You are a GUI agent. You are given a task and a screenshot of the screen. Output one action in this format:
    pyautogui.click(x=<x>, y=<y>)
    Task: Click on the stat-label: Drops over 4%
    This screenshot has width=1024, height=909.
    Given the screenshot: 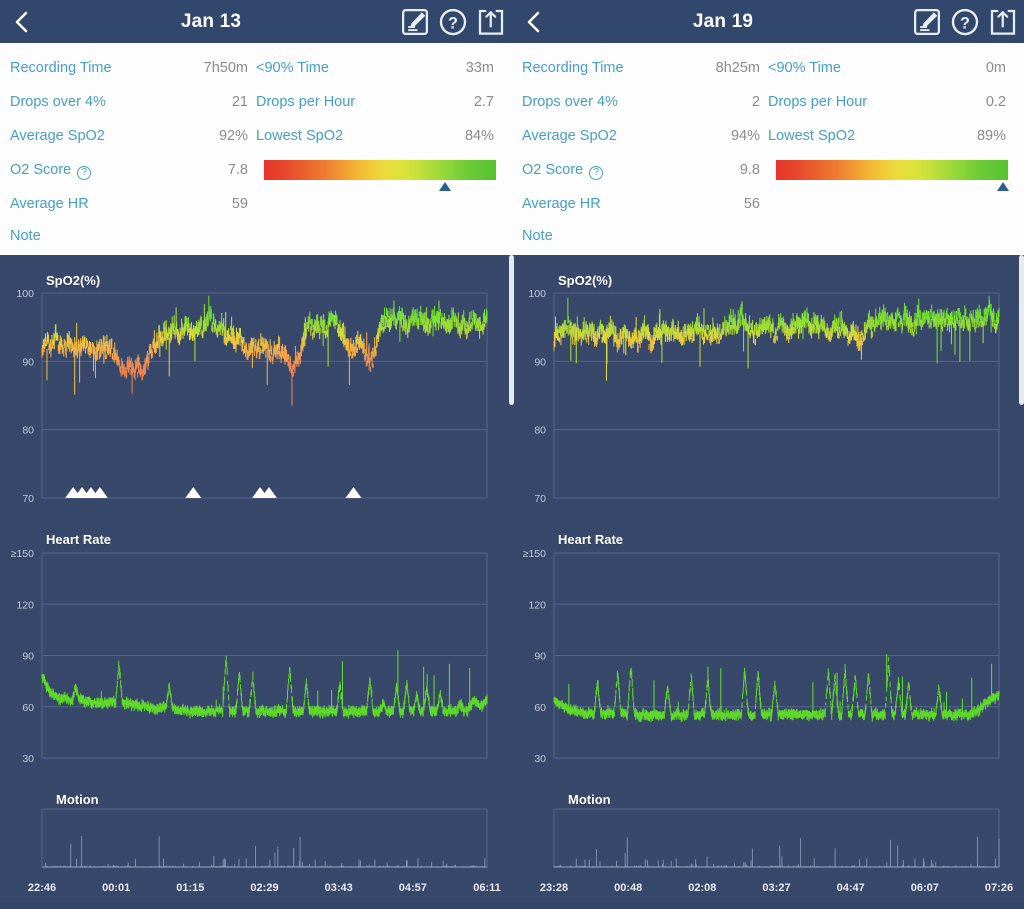 What is the action you would take?
    pyautogui.click(x=570, y=102)
    